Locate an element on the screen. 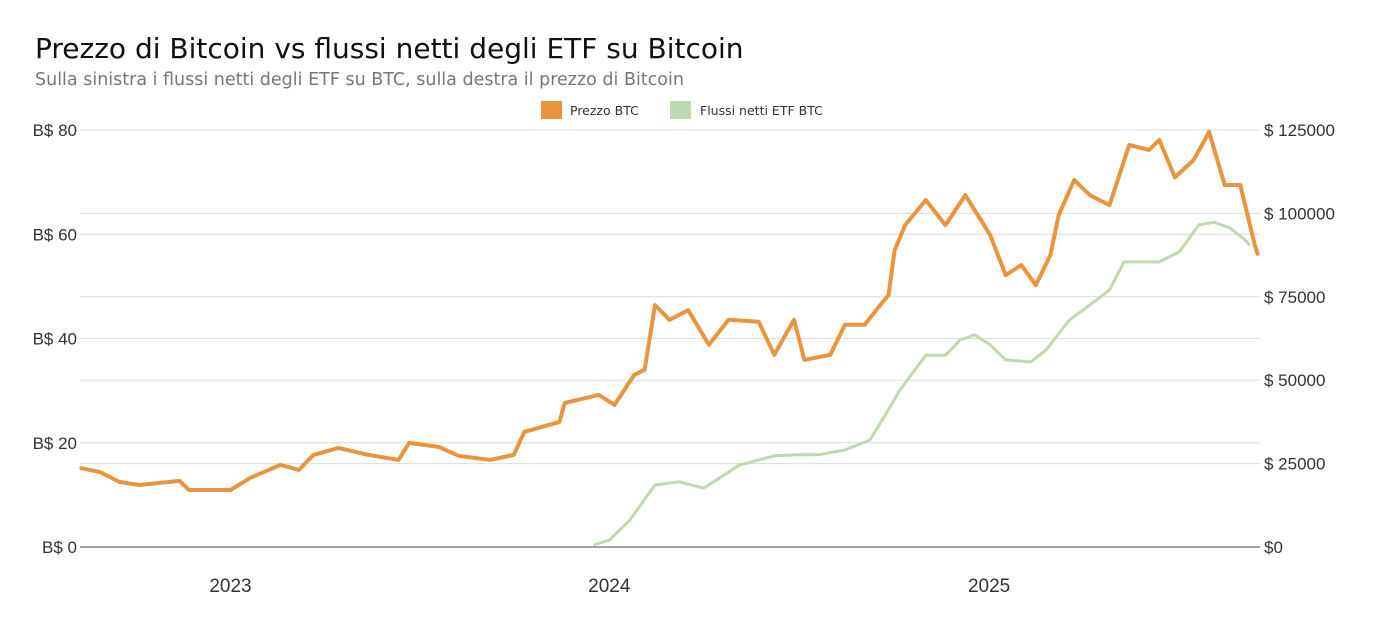 Image resolution: width=1386 pixels, height=640 pixels. x-tick-label: 2023 is located at coordinates (230, 586).